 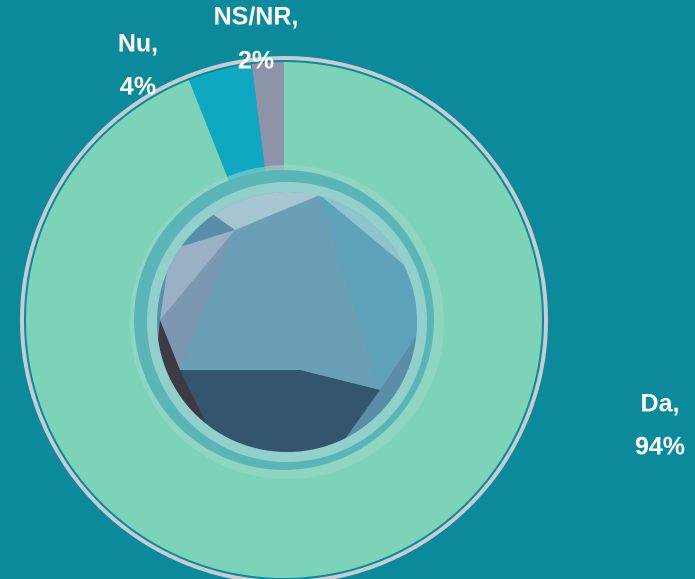 I want to click on category-label: Da,, so click(x=660, y=404).